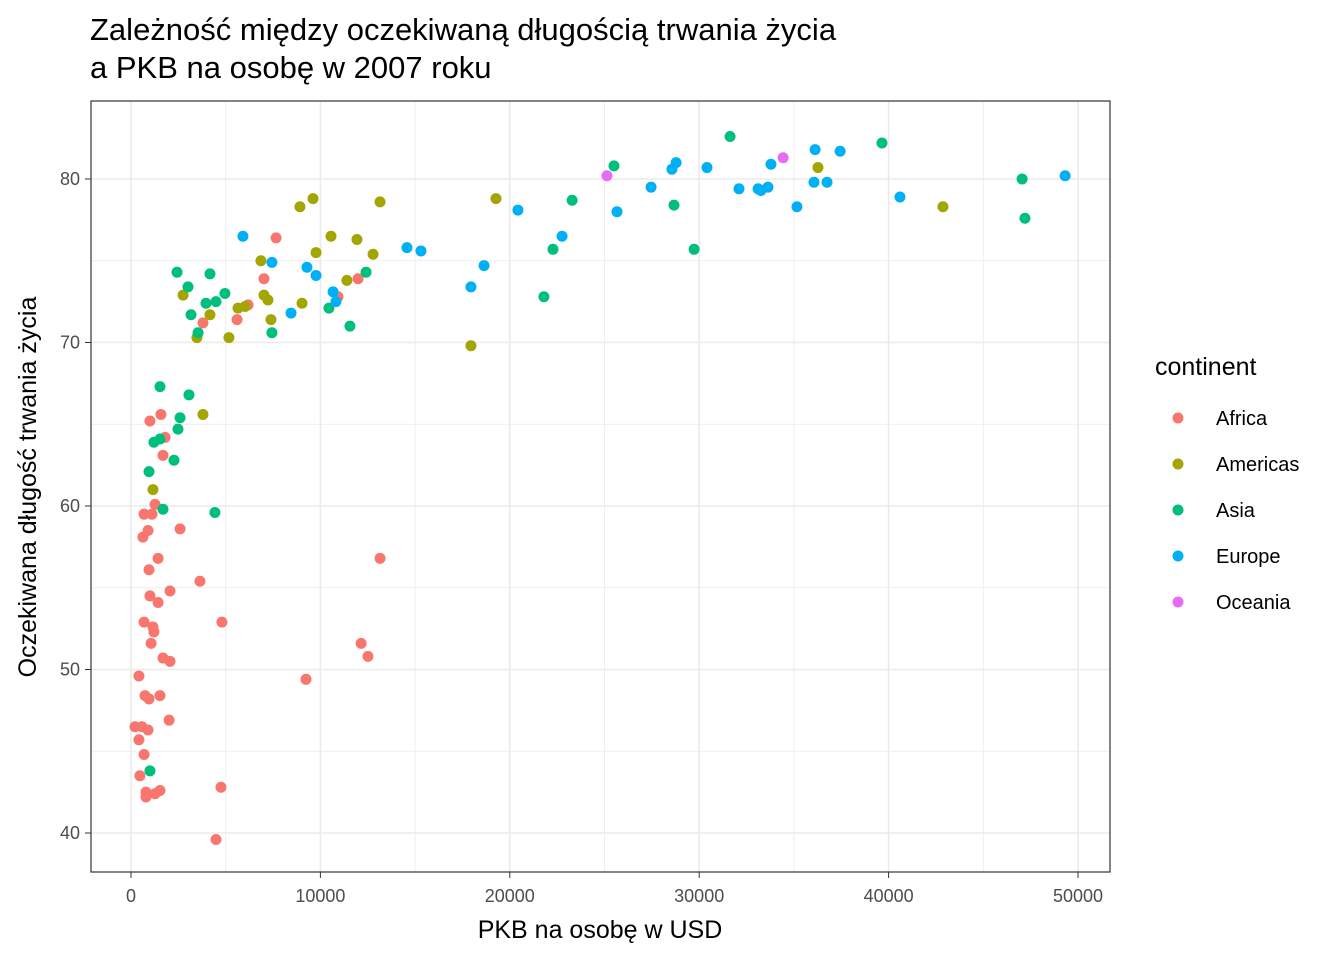  What do you see at coordinates (1178, 602) in the screenshot?
I see `legend-key-oceania` at bounding box center [1178, 602].